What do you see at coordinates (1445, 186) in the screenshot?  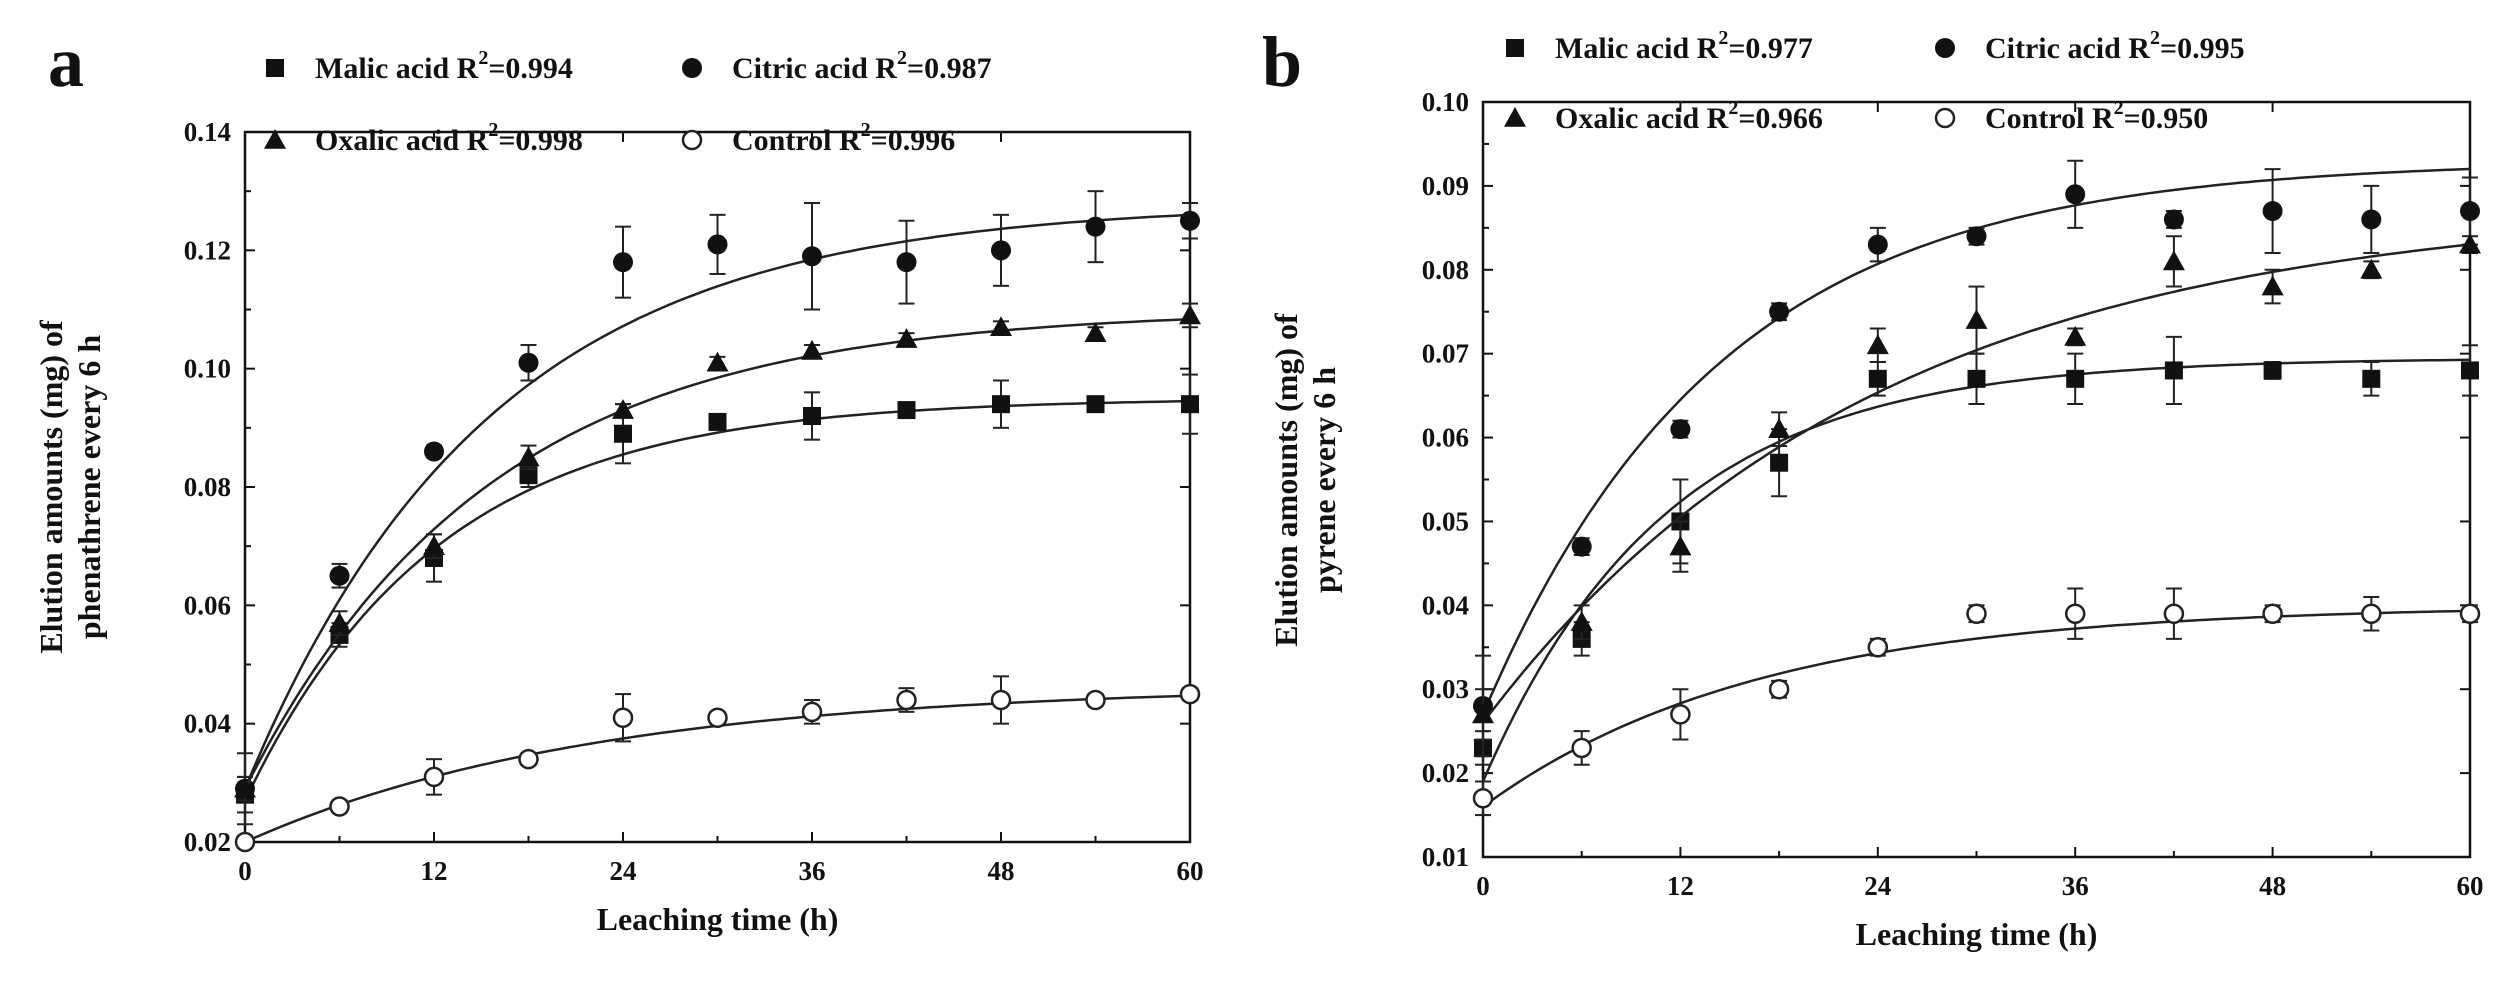 I see `panel-b-y-tick-label: 0.09` at bounding box center [1445, 186].